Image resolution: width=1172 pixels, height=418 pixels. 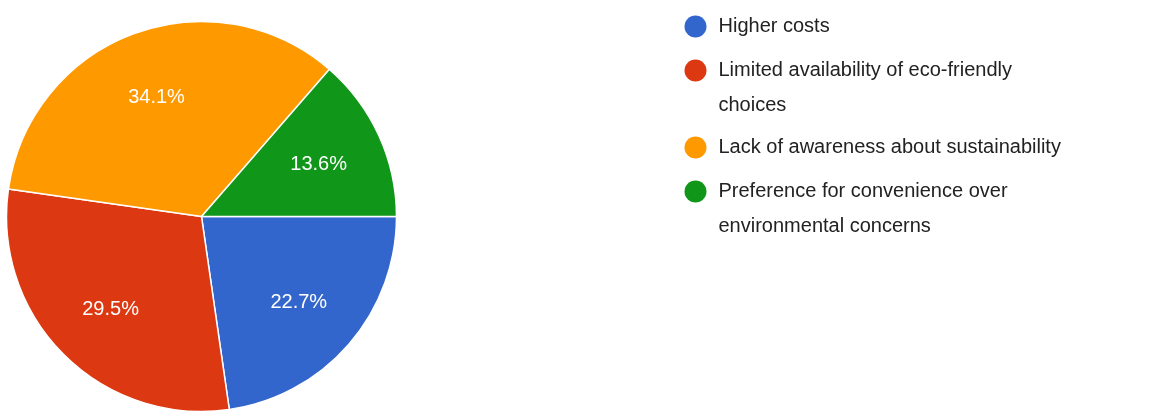 What do you see at coordinates (299, 300) in the screenshot?
I see `data-label: 22.7%` at bounding box center [299, 300].